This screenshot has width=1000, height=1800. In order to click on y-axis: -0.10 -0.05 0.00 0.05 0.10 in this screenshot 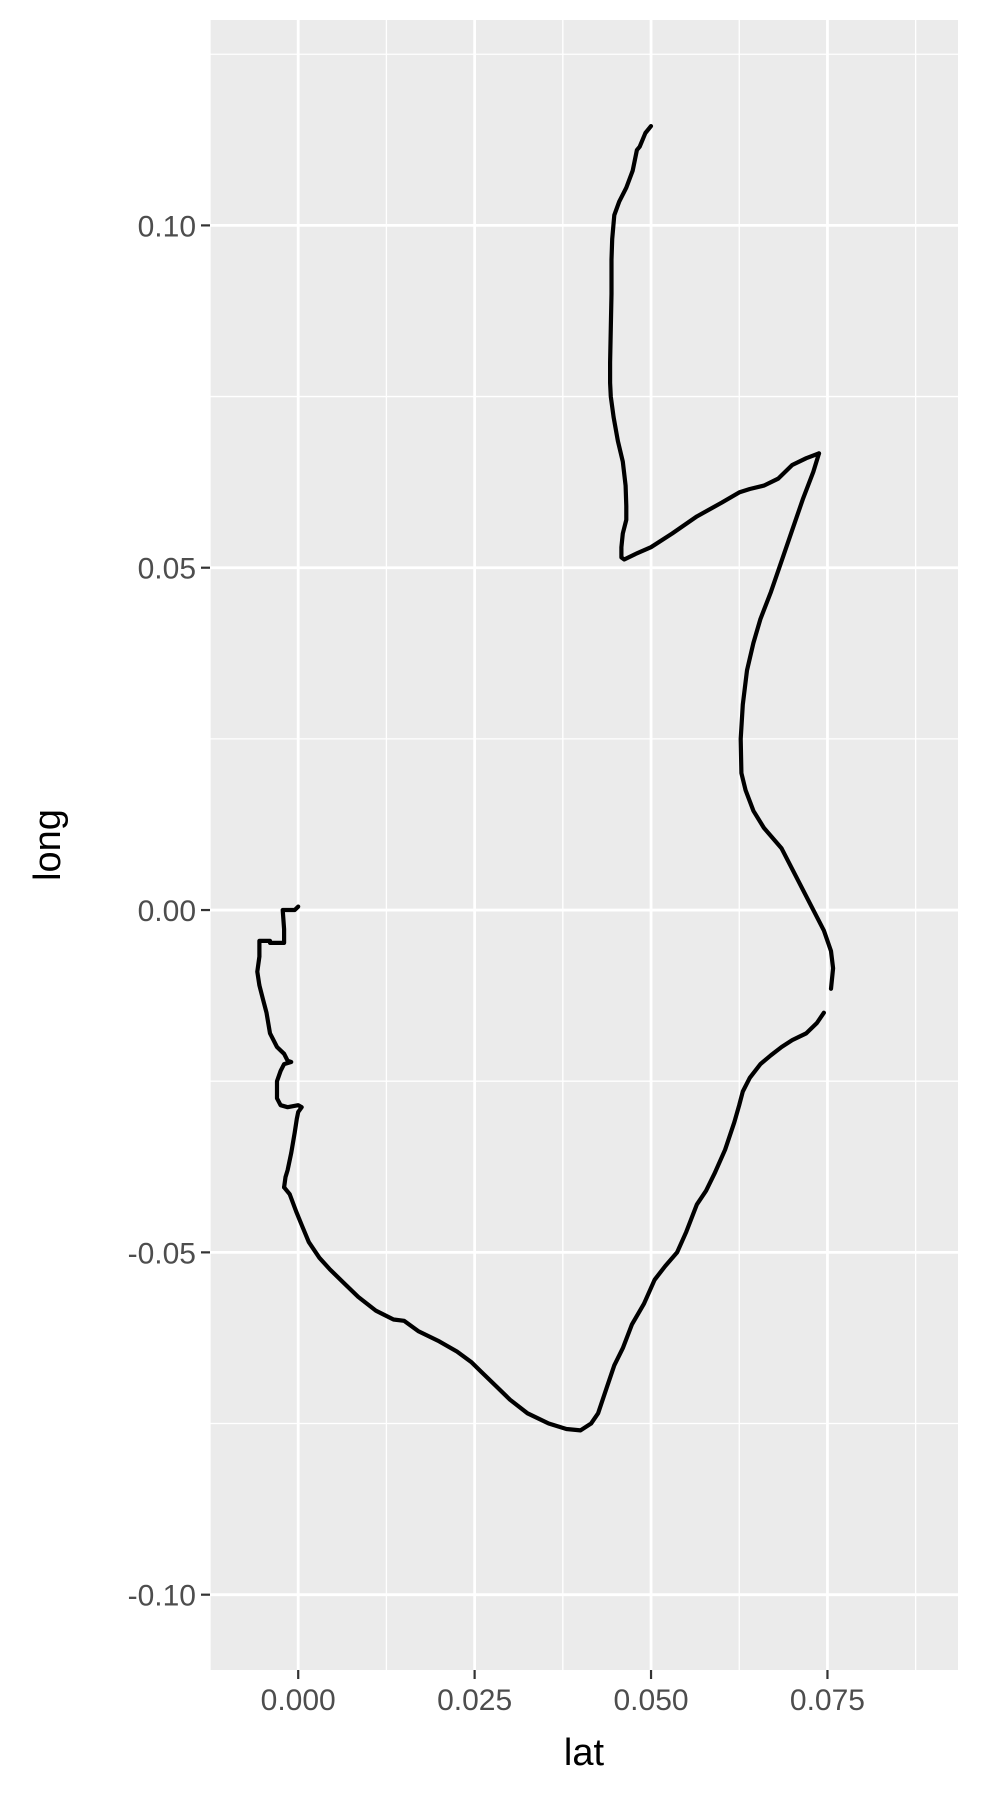, I will do `click(169, 911)`.